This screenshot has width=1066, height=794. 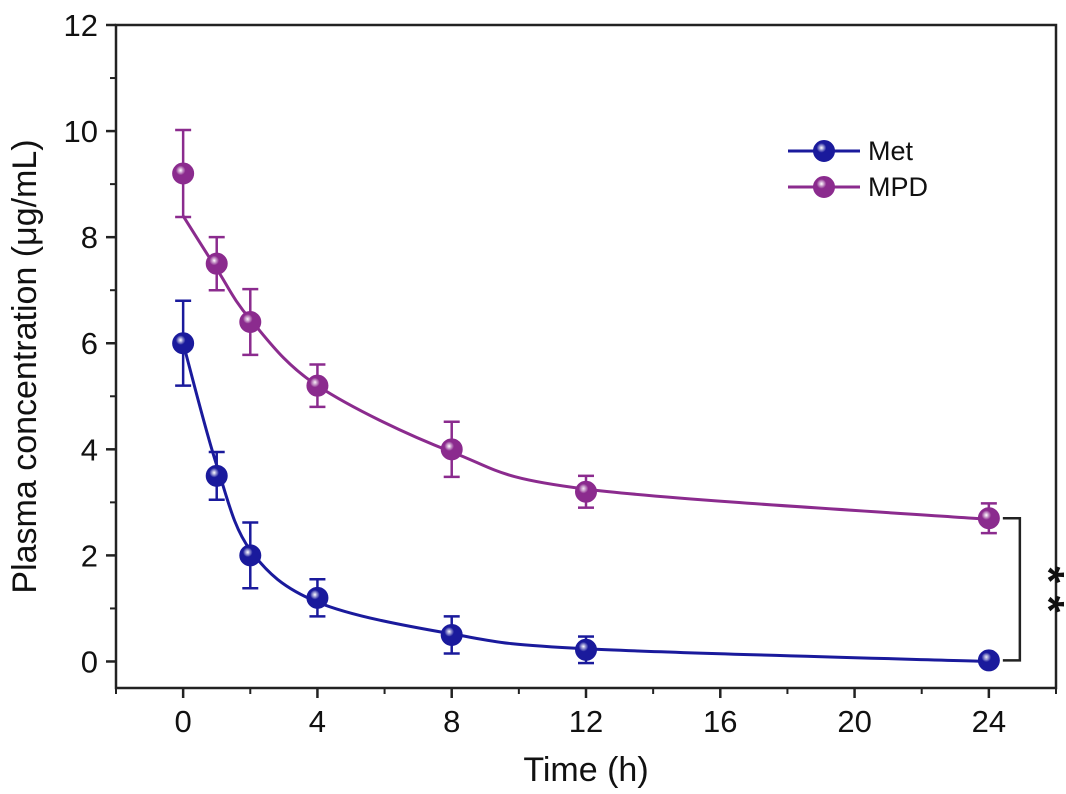 What do you see at coordinates (81, 131) in the screenshot?
I see `y-tick-label-10: 10` at bounding box center [81, 131].